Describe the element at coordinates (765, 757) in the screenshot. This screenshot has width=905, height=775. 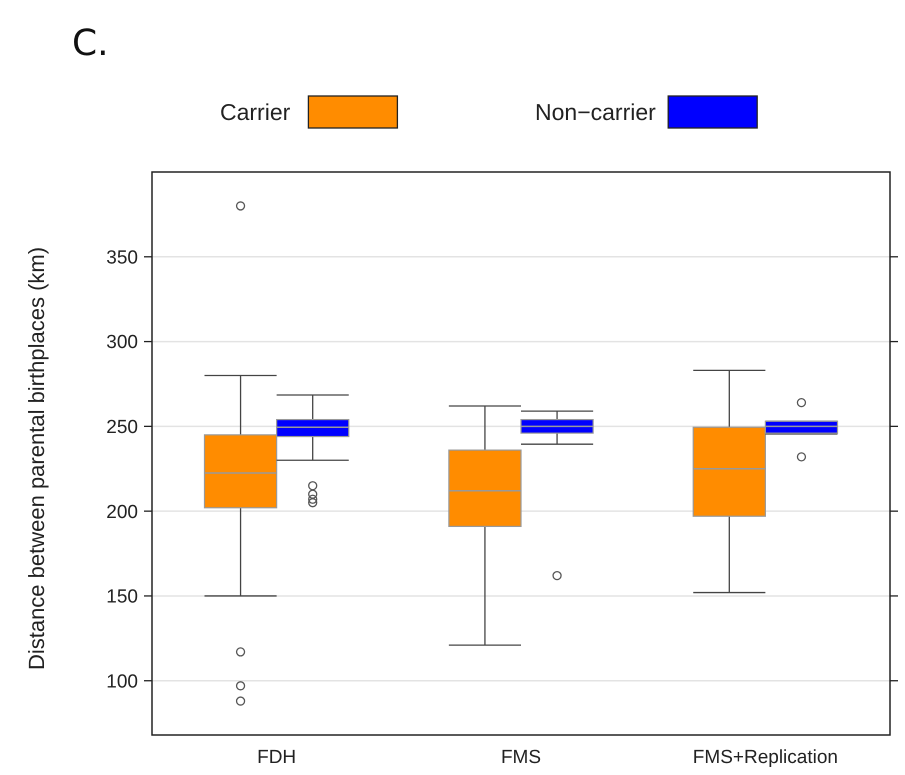
I see `x-tick-label: FMS+Replication` at that location.